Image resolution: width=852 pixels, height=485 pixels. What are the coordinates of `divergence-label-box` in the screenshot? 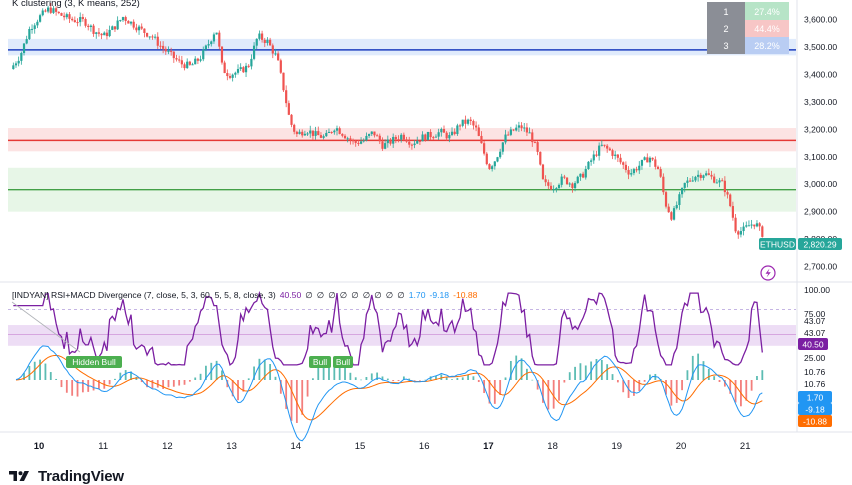 It's located at (343, 362).